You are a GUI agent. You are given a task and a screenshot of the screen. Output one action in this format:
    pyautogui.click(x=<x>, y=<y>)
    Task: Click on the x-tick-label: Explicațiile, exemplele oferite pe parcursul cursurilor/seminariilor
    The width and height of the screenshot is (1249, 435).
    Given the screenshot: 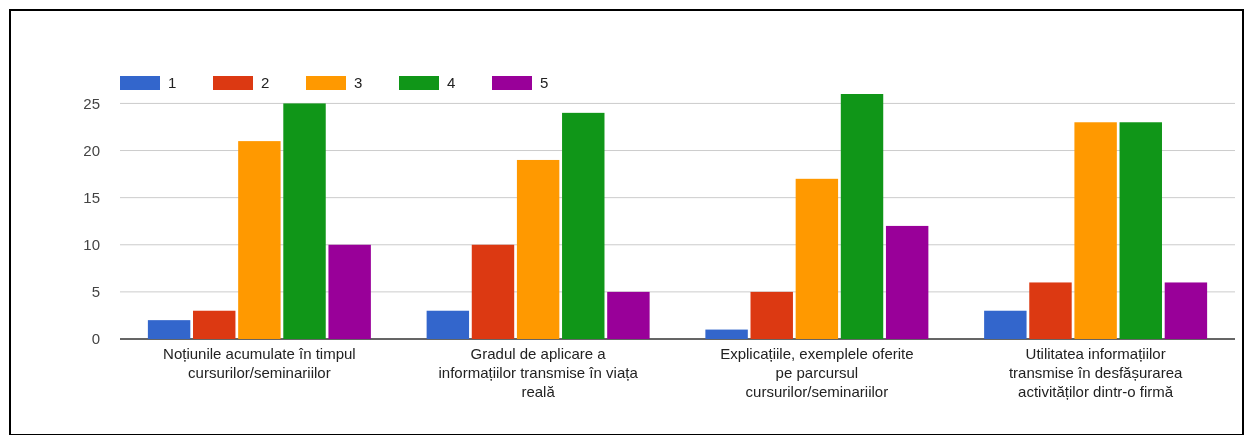 What is the action you would take?
    pyautogui.click(x=817, y=372)
    